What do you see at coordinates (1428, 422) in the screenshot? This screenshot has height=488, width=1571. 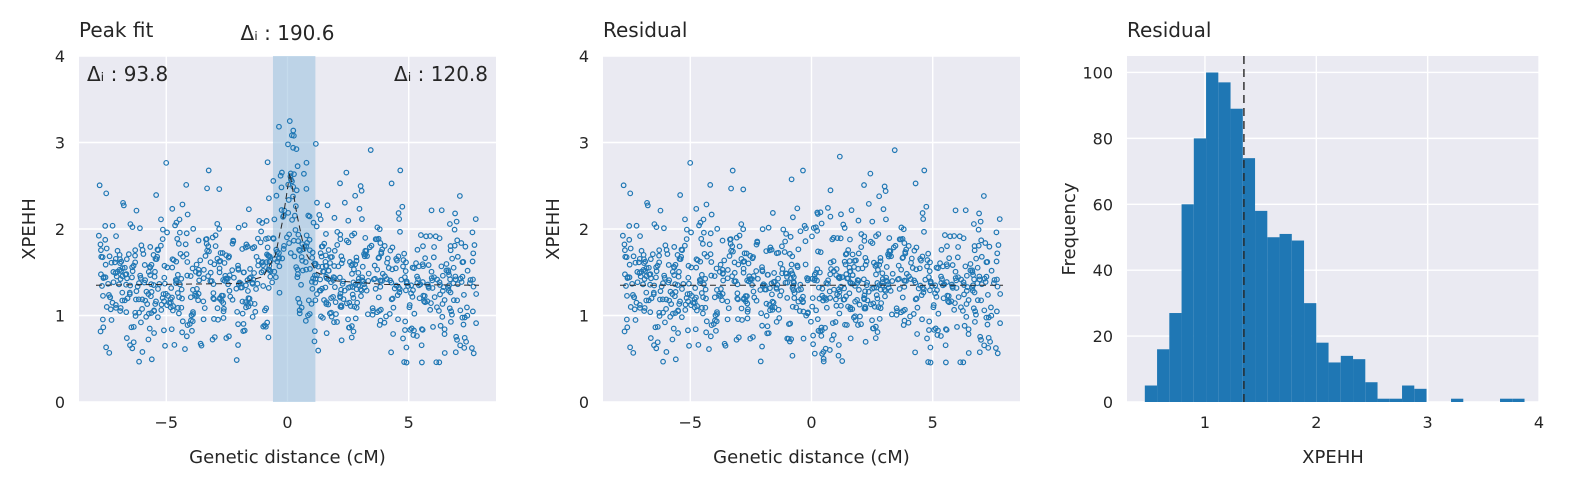 I see `x-tick-label: 3` at bounding box center [1428, 422].